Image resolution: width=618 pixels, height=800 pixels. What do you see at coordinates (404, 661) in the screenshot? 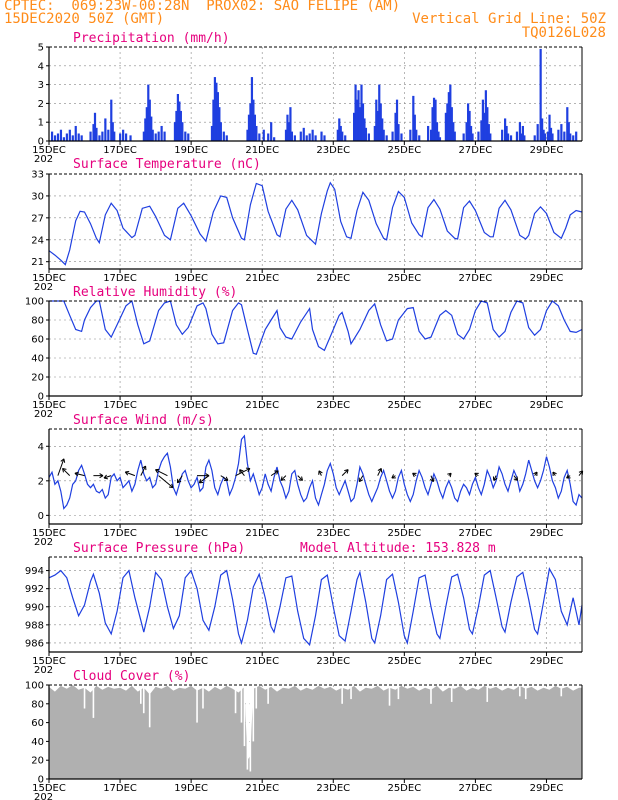
I see `x-tick-label: 25DEC` at bounding box center [404, 661].